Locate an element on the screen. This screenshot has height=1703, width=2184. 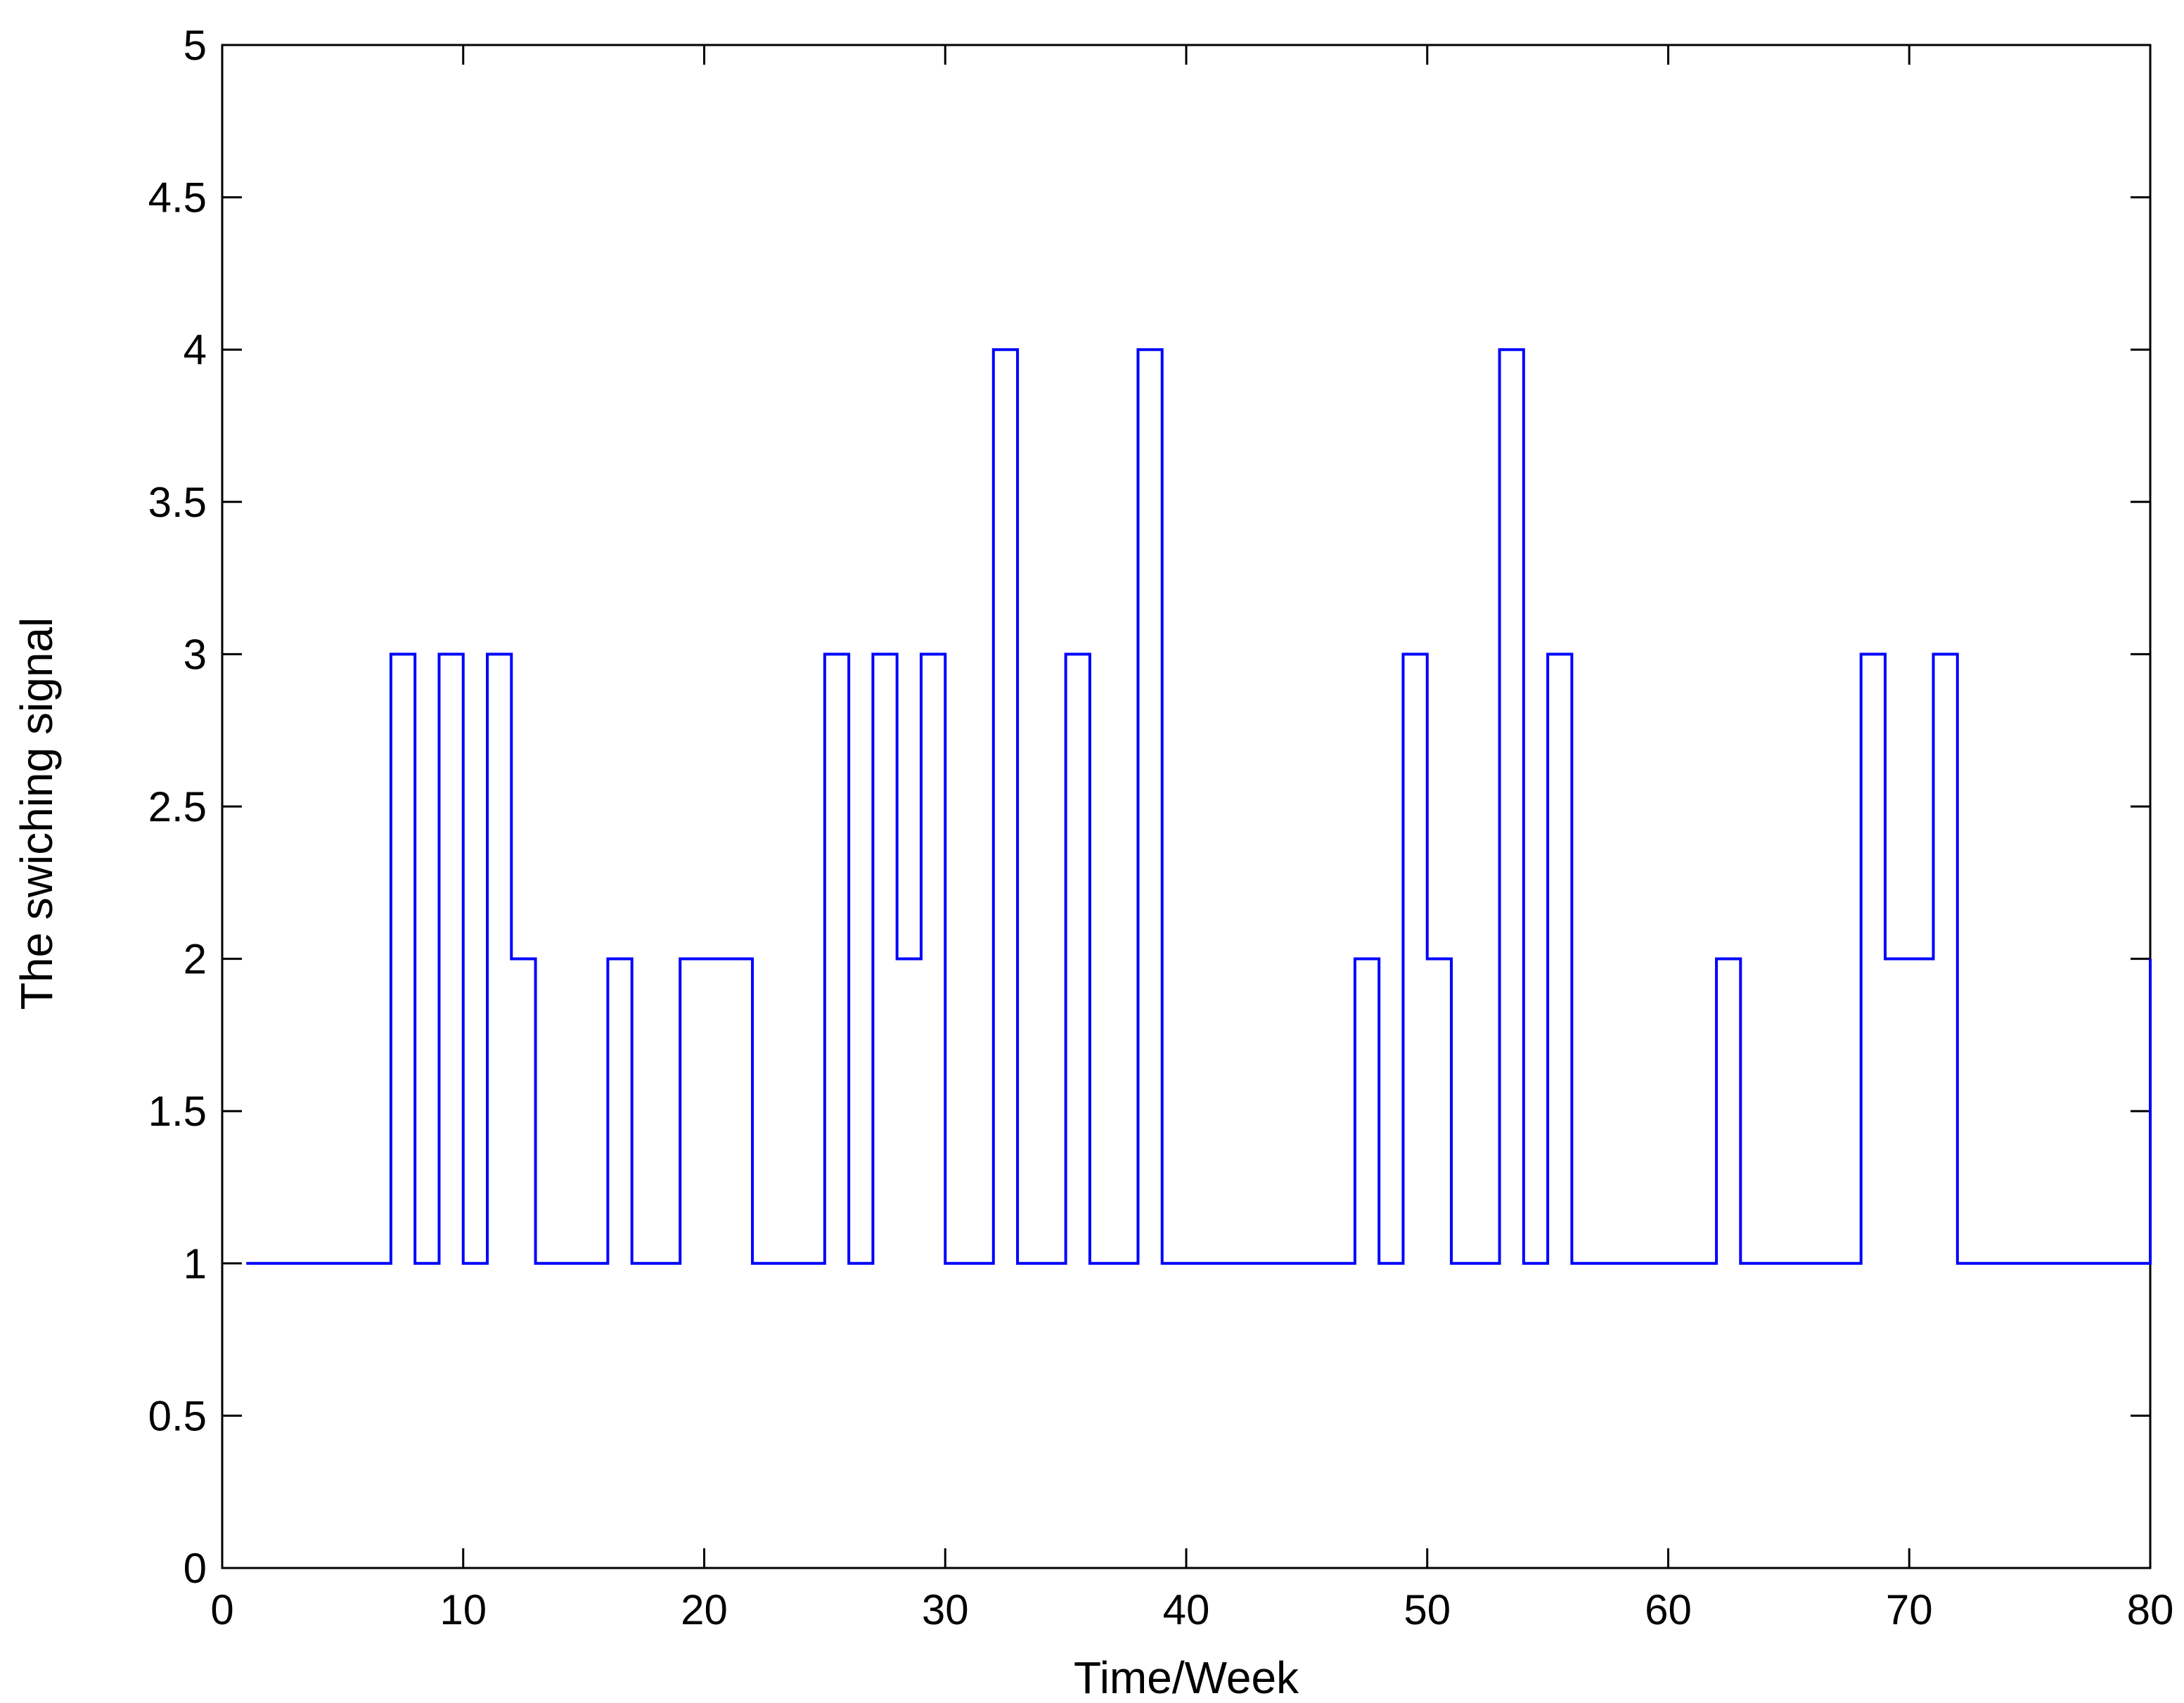
x-tick-label: 20 is located at coordinates (704, 1609).